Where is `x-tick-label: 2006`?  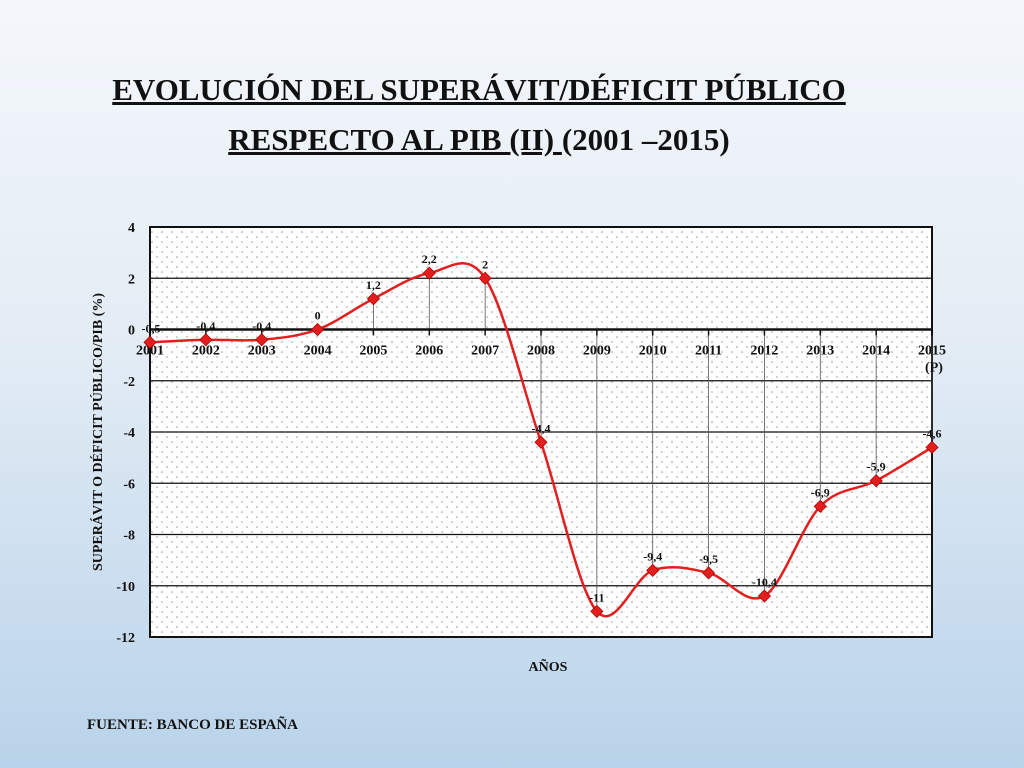
x-tick-label: 2006 is located at coordinates (429, 351).